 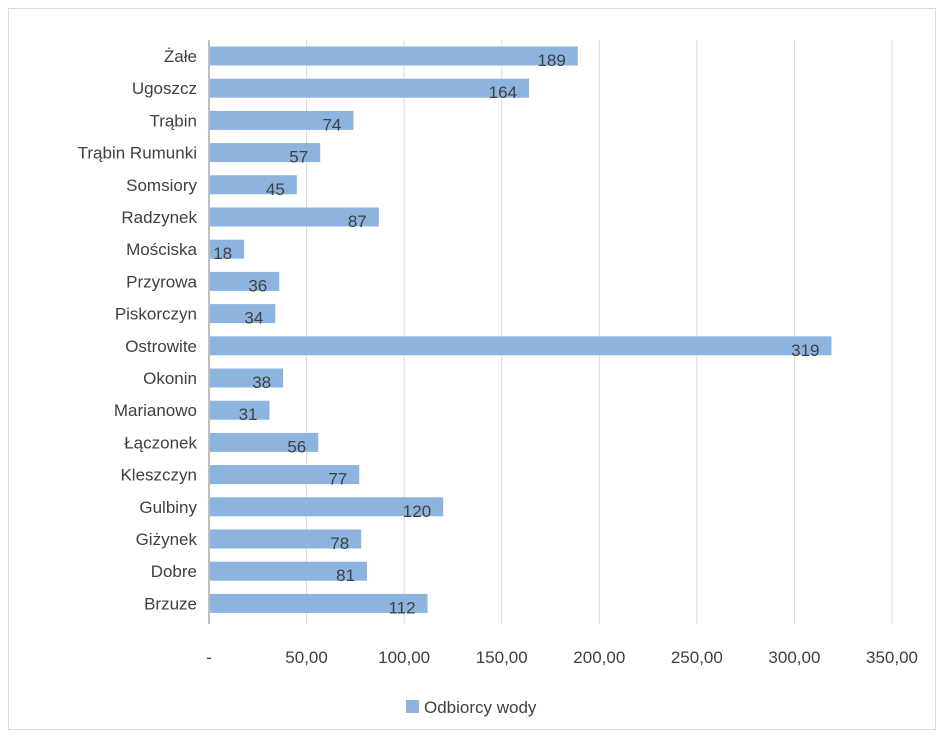 What do you see at coordinates (275, 189) in the screenshot?
I see `data-label: 45` at bounding box center [275, 189].